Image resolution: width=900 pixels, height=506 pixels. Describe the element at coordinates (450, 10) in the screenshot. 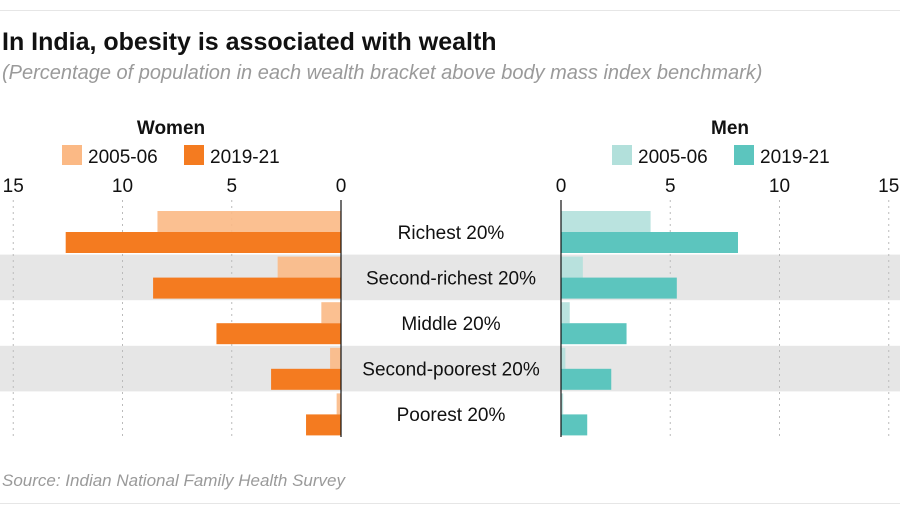

I see `top-divider` at that location.